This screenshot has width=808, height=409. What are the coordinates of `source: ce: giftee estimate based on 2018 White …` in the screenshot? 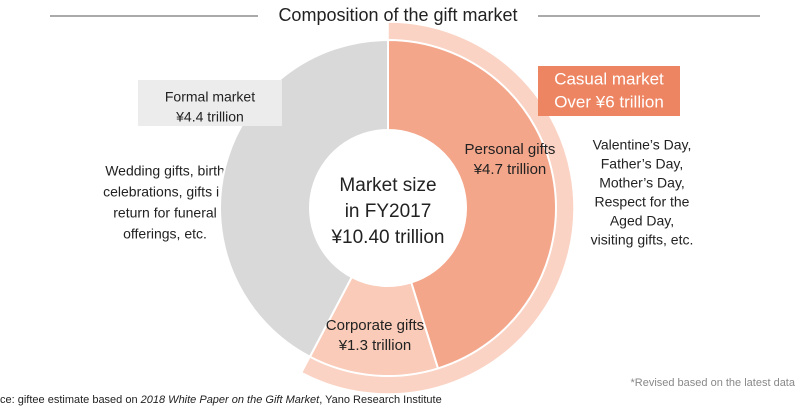 It's located at (221, 400).